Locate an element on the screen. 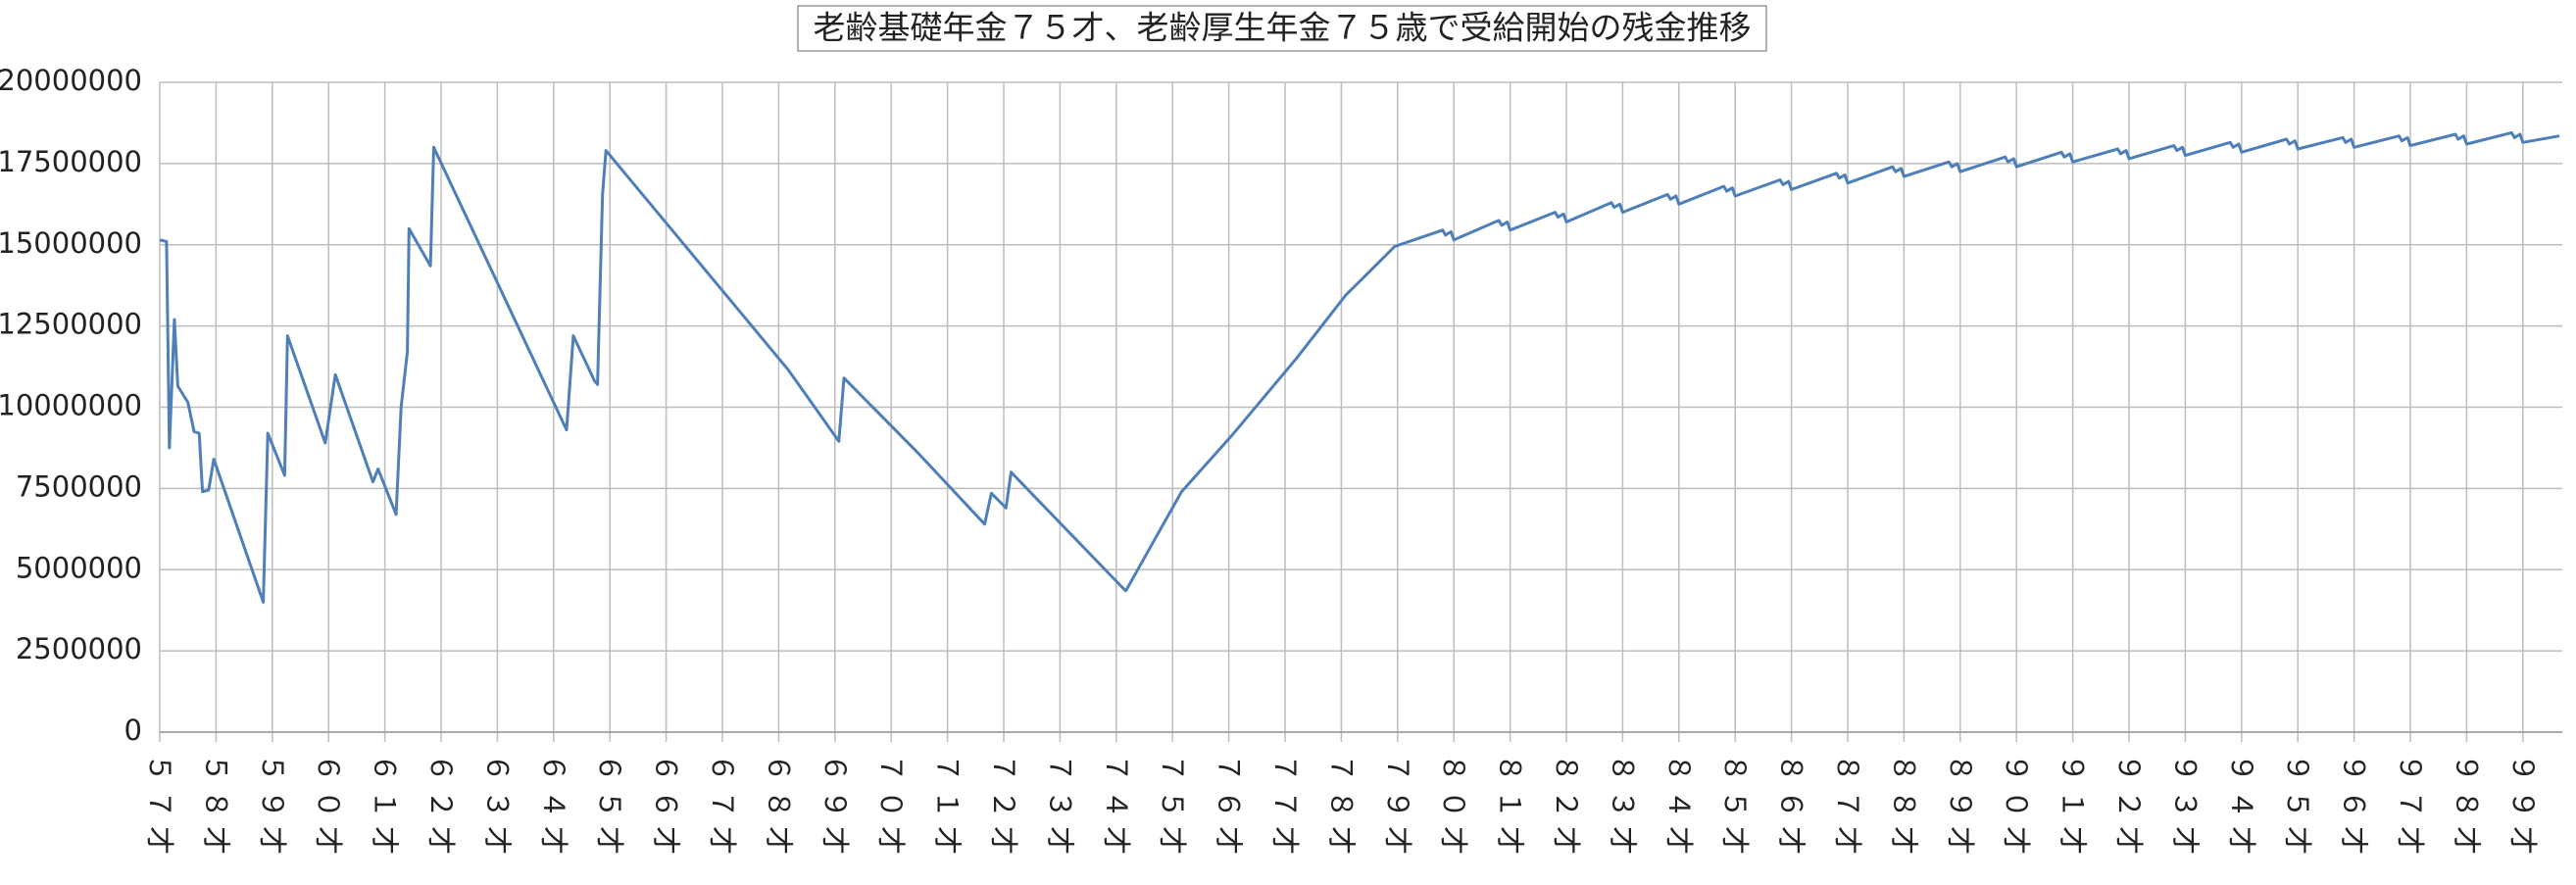 The width and height of the screenshot is (2576, 885). x-tick-label: ９５才 is located at coordinates (2297, 808).